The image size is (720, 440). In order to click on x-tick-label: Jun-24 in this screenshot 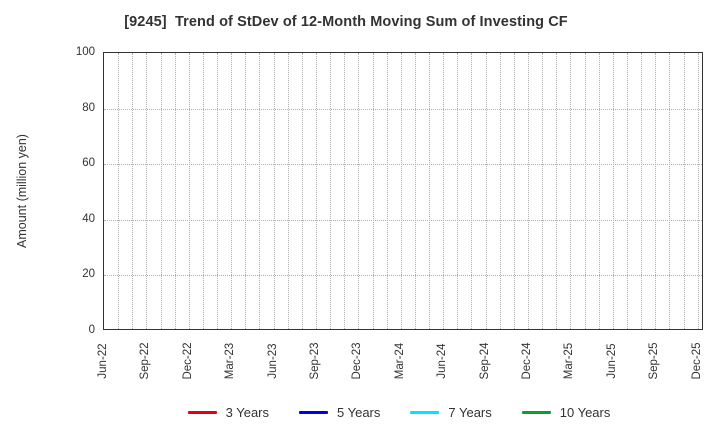, I will do `click(442, 361)`.